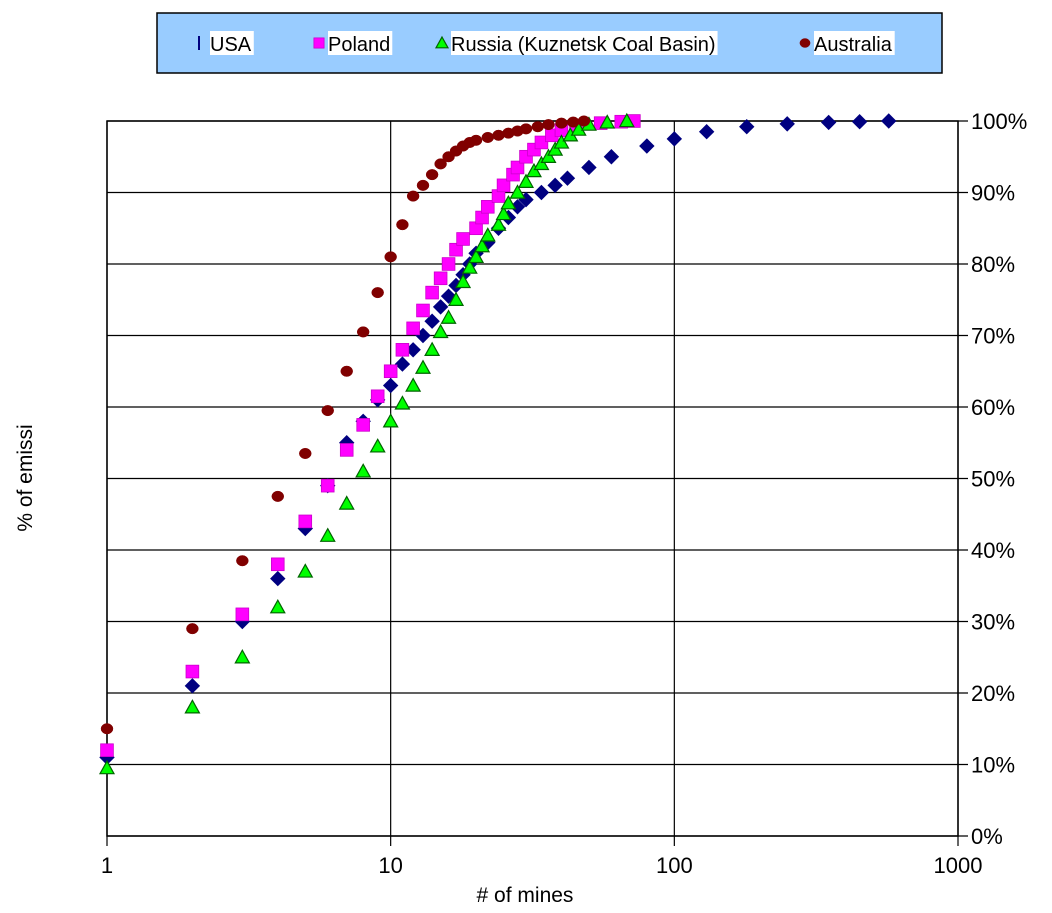  What do you see at coordinates (999, 121) in the screenshot?
I see `y-tick-label: 100%` at bounding box center [999, 121].